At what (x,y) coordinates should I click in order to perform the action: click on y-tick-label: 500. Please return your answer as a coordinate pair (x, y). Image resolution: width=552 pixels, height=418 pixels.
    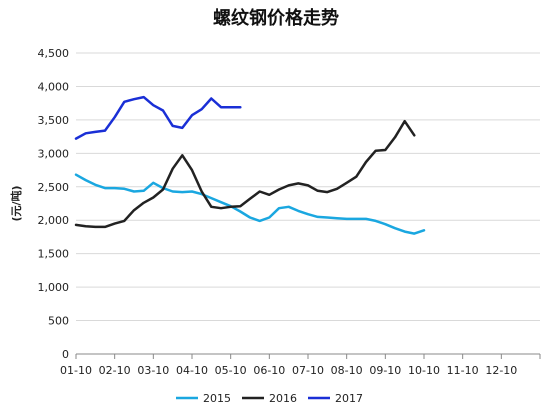
    Looking at the image, I should click on (58, 321).